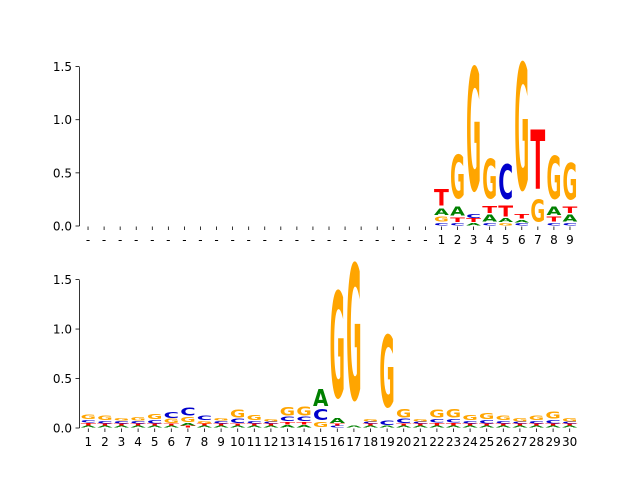  I want to click on x-tick-label: 15, so click(320, 442).